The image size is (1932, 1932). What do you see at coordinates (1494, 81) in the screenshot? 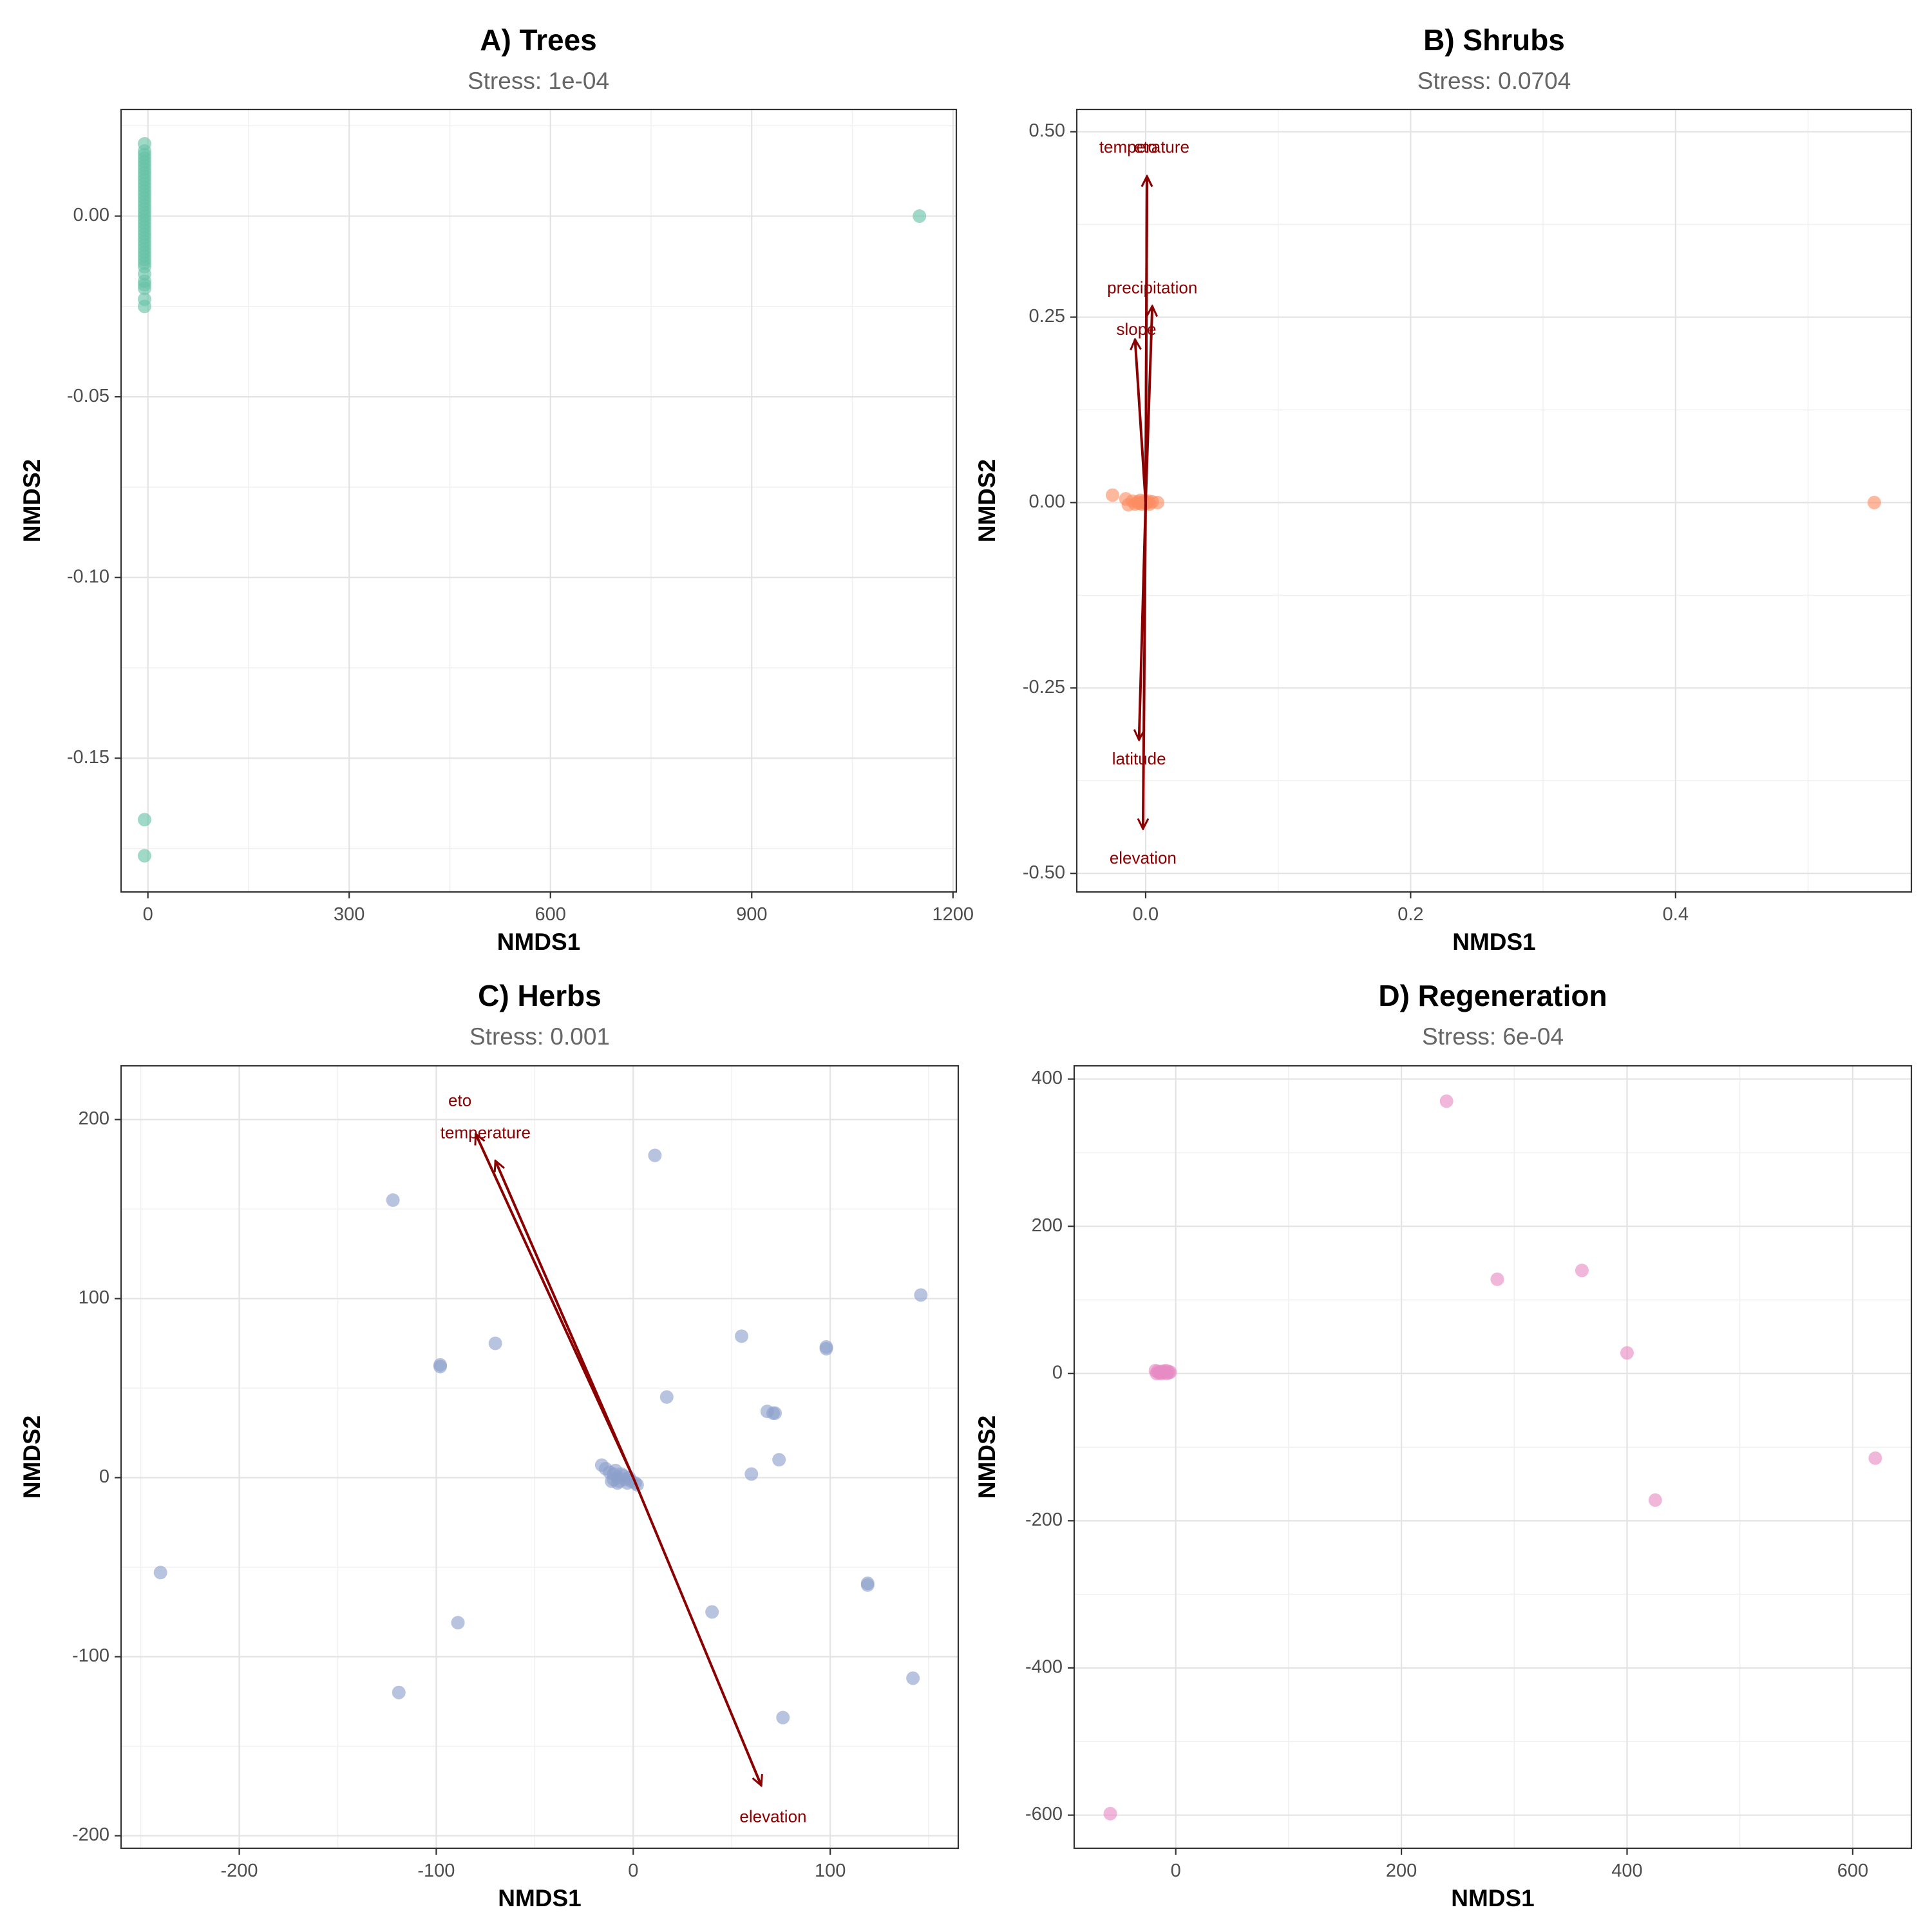
I see `chart-subtitle: Stress: 0.0704` at bounding box center [1494, 81].